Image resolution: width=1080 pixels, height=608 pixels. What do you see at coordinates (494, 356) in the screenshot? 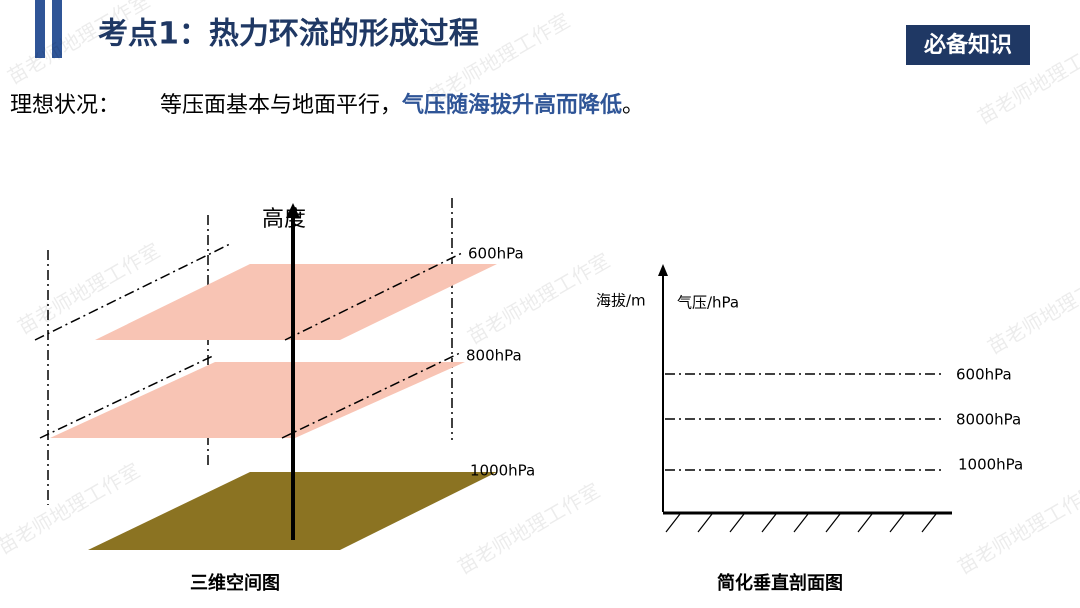
I see `level-label: 800hPa` at bounding box center [494, 356].